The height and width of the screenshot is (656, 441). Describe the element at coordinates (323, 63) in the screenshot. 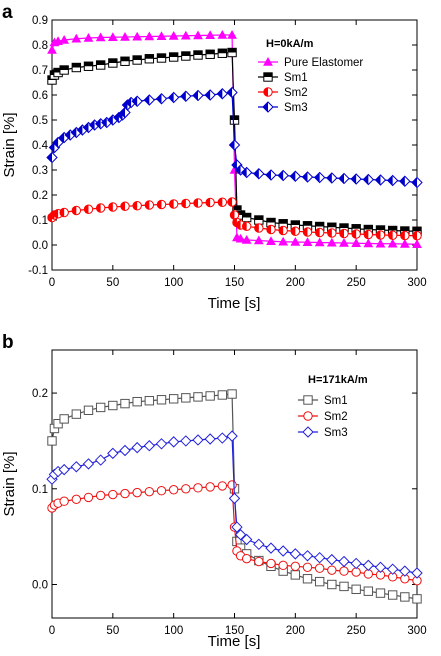

I see `legend-label: Pure Elastomer` at that location.